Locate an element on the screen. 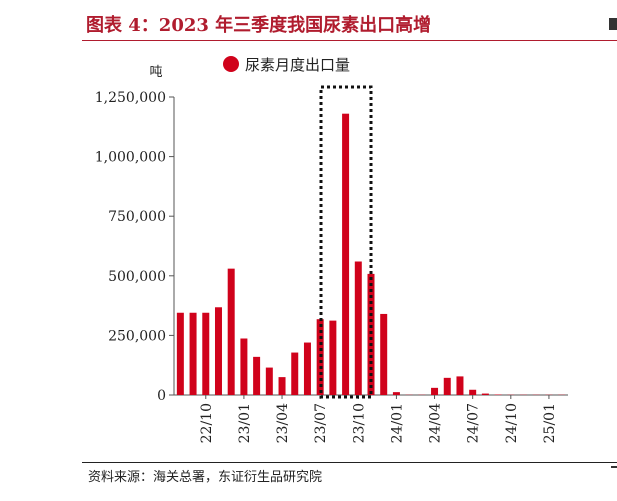  footer-rule is located at coordinates (349, 462).